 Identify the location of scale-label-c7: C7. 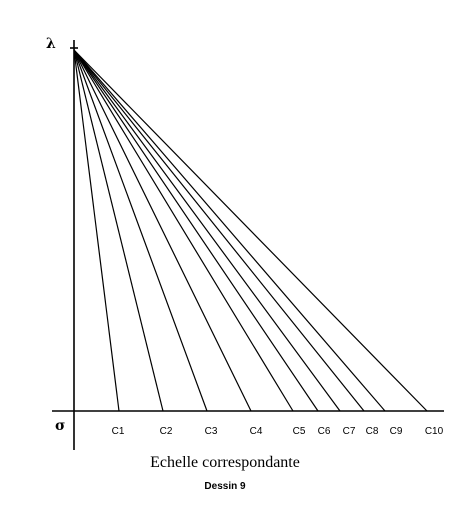
(349, 431).